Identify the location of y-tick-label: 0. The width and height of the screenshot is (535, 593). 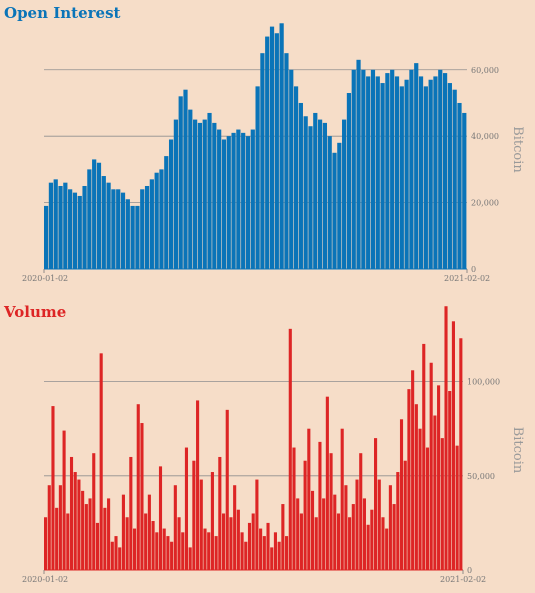
(469, 570).